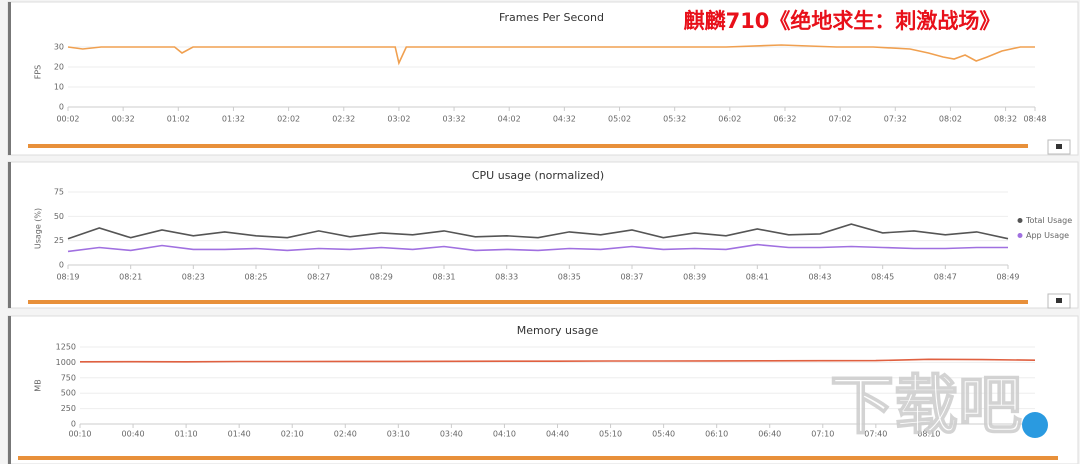 The image size is (1080, 464). Describe the element at coordinates (59, 67) in the screenshot. I see `y-tick-label: 20` at that location.